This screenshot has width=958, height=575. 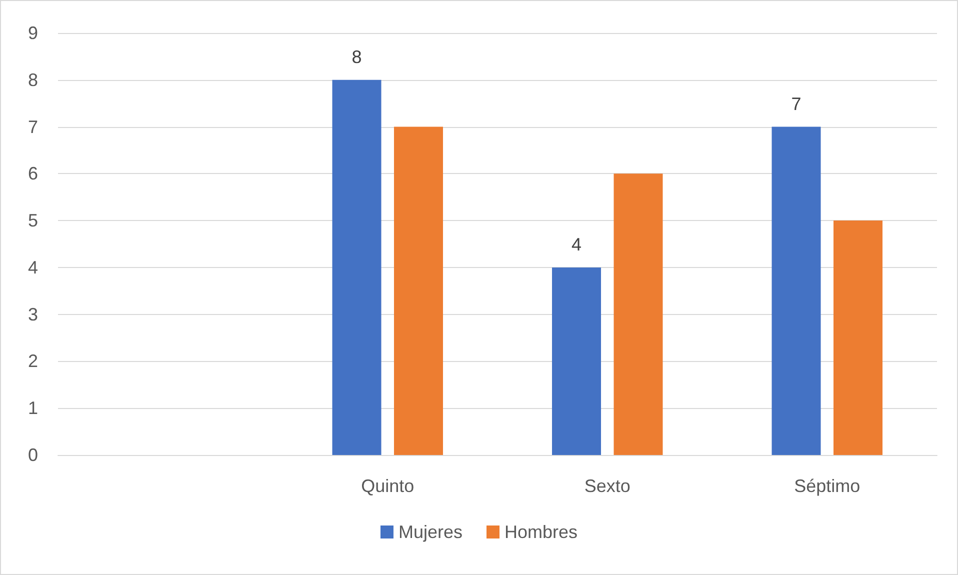 What do you see at coordinates (33, 361) in the screenshot?
I see `y-tick-label: 2` at bounding box center [33, 361].